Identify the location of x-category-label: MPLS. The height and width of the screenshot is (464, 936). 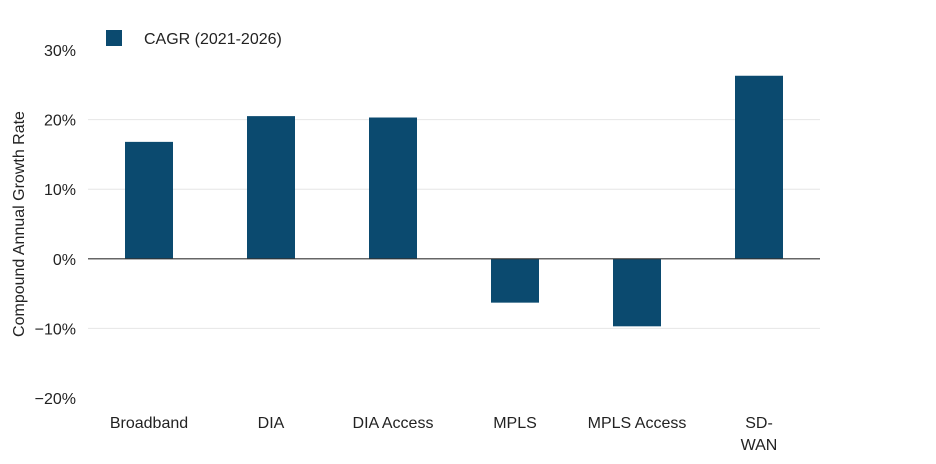
(515, 423).